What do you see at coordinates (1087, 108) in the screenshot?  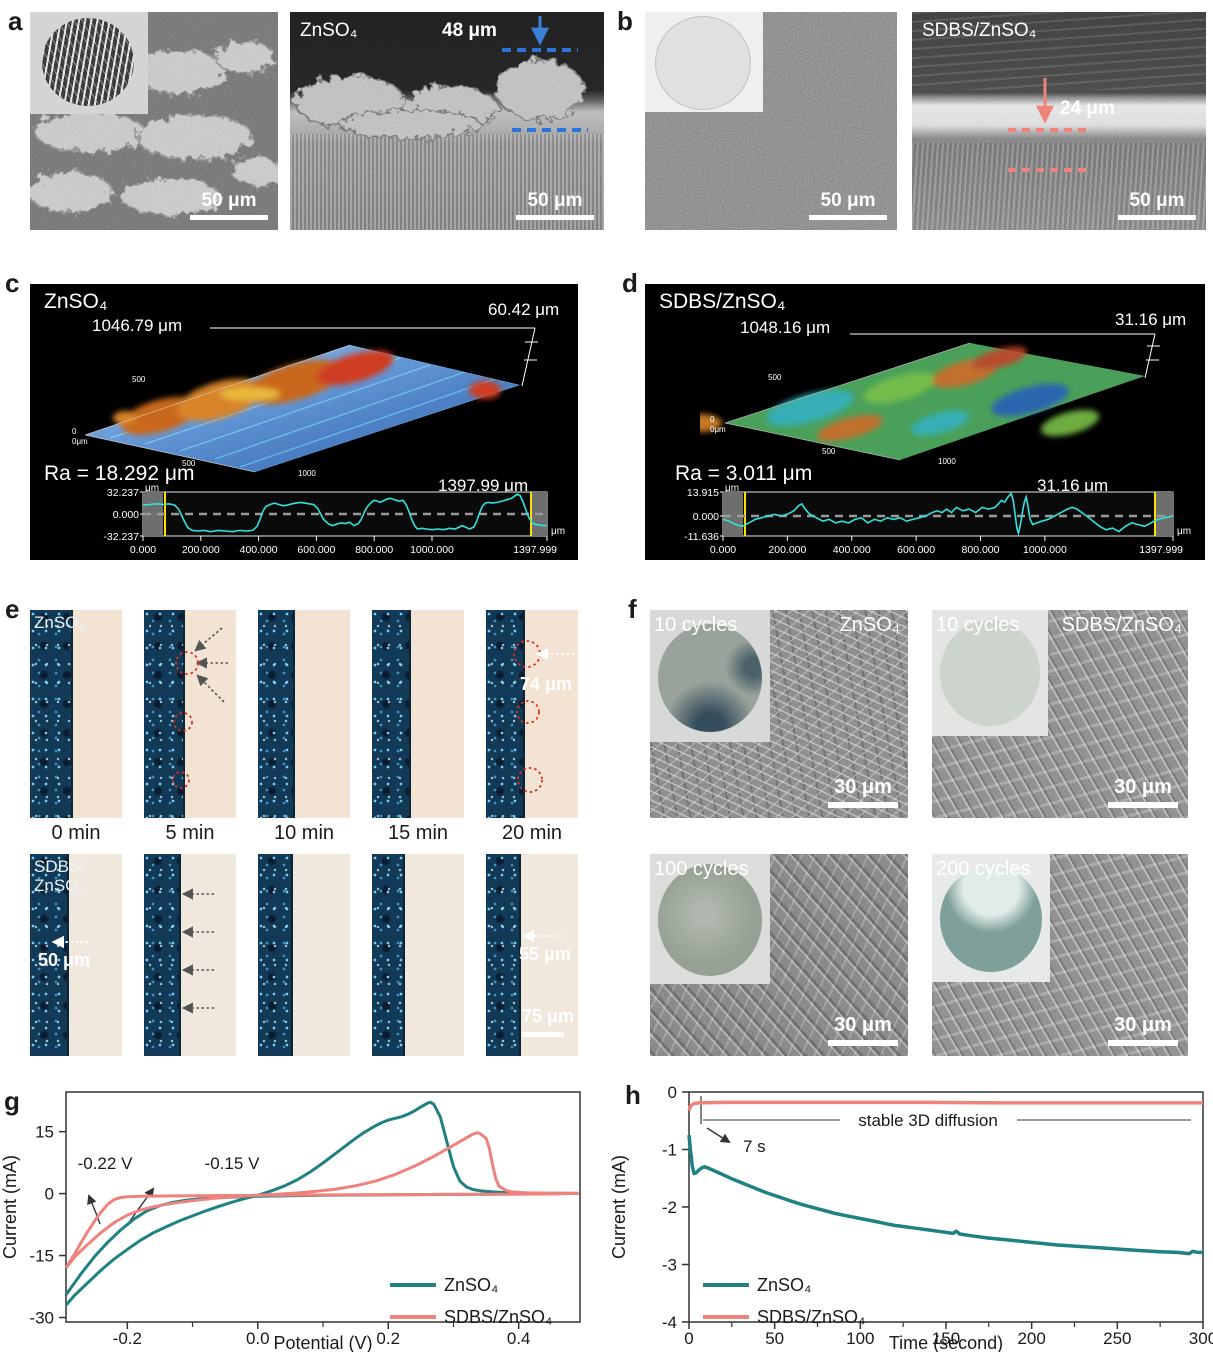 I see `thickness-label: 24 μm` at bounding box center [1087, 108].